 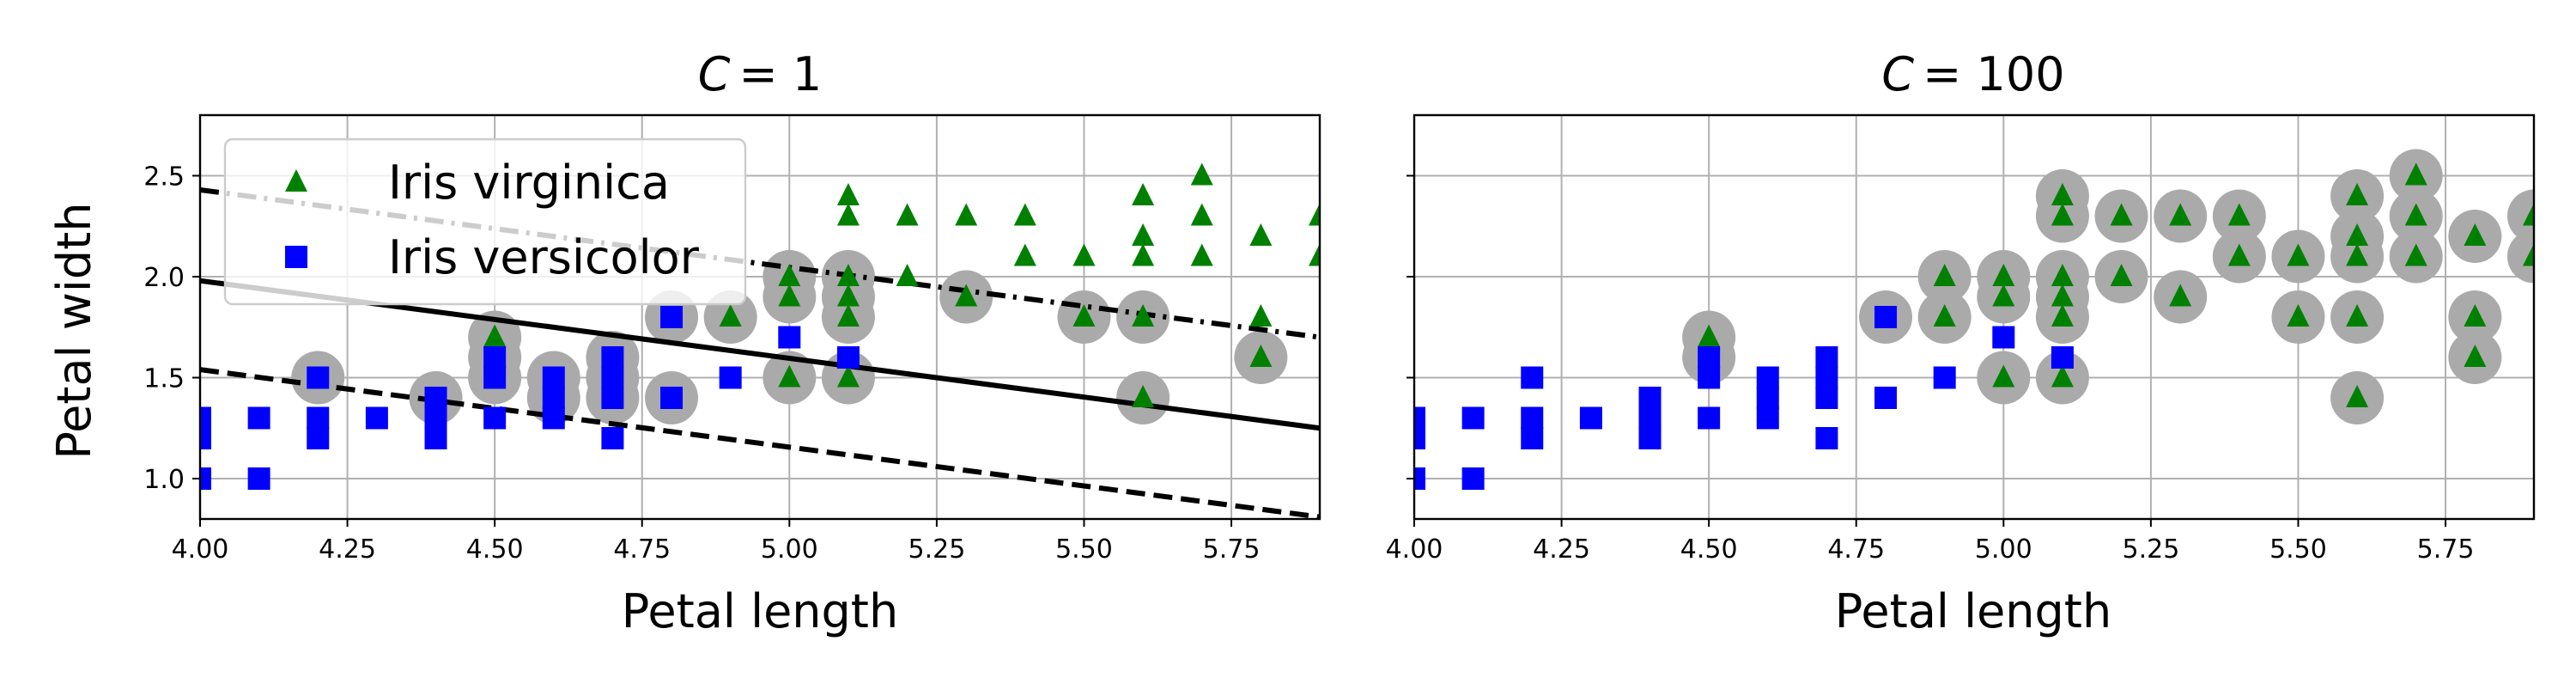 What do you see at coordinates (1973, 74) in the screenshot?
I see `panel-title: C = 100` at bounding box center [1973, 74].